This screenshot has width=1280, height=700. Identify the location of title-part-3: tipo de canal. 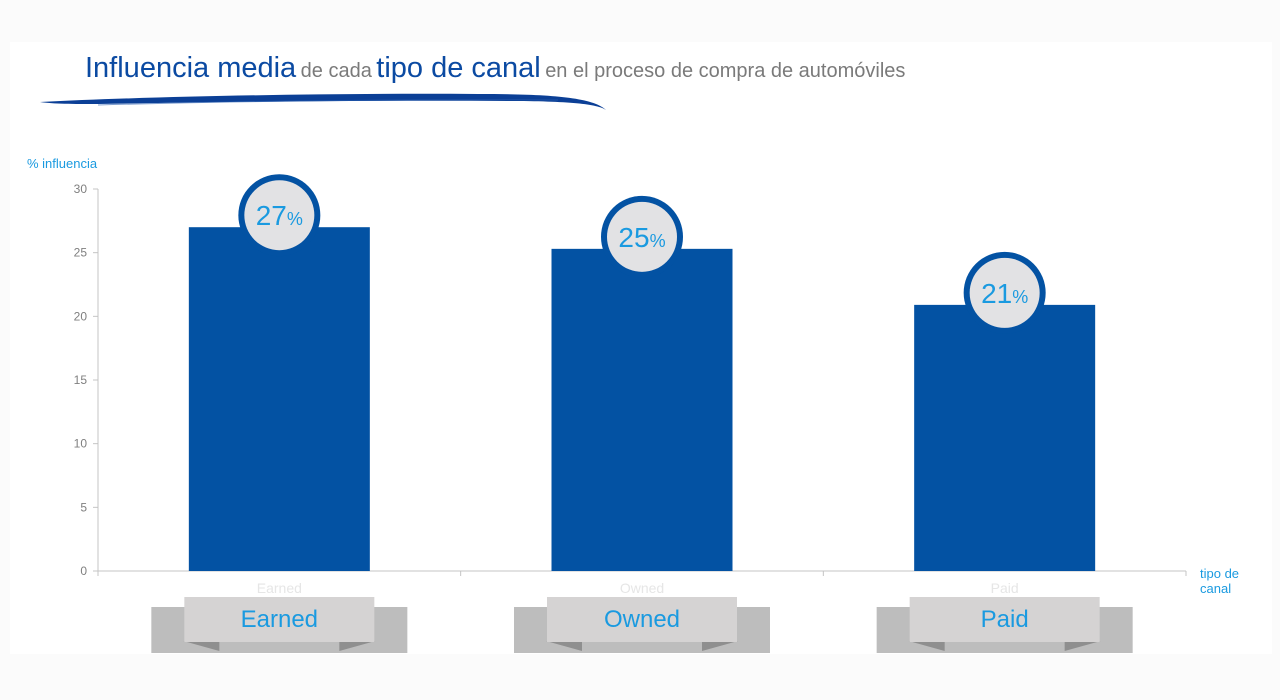
(458, 68).